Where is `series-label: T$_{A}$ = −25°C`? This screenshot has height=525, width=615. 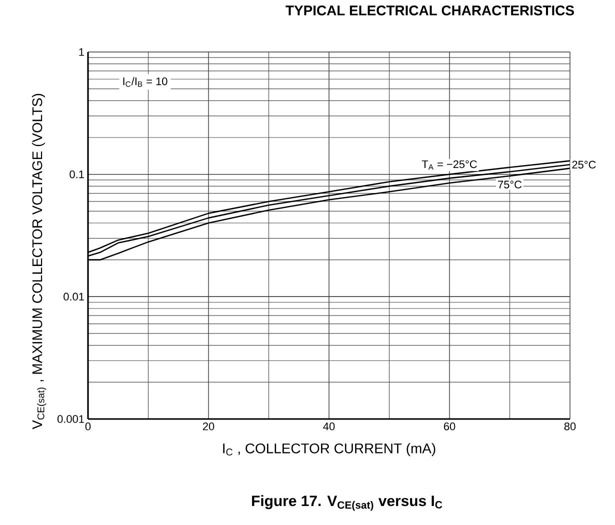
series-label: T$_{A}$ = −25°C is located at coordinates (449, 165).